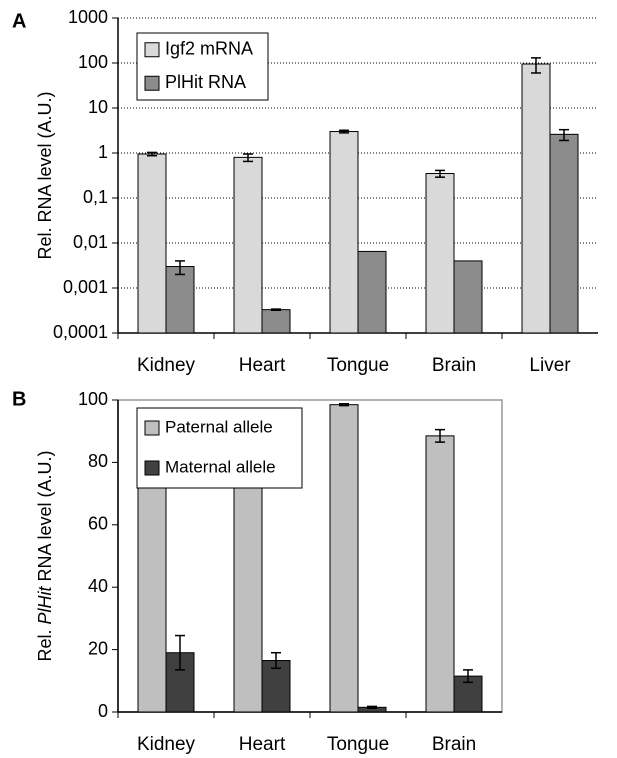  What do you see at coordinates (98, 107) in the screenshot?
I see `y-tick-label: 10` at bounding box center [98, 107].